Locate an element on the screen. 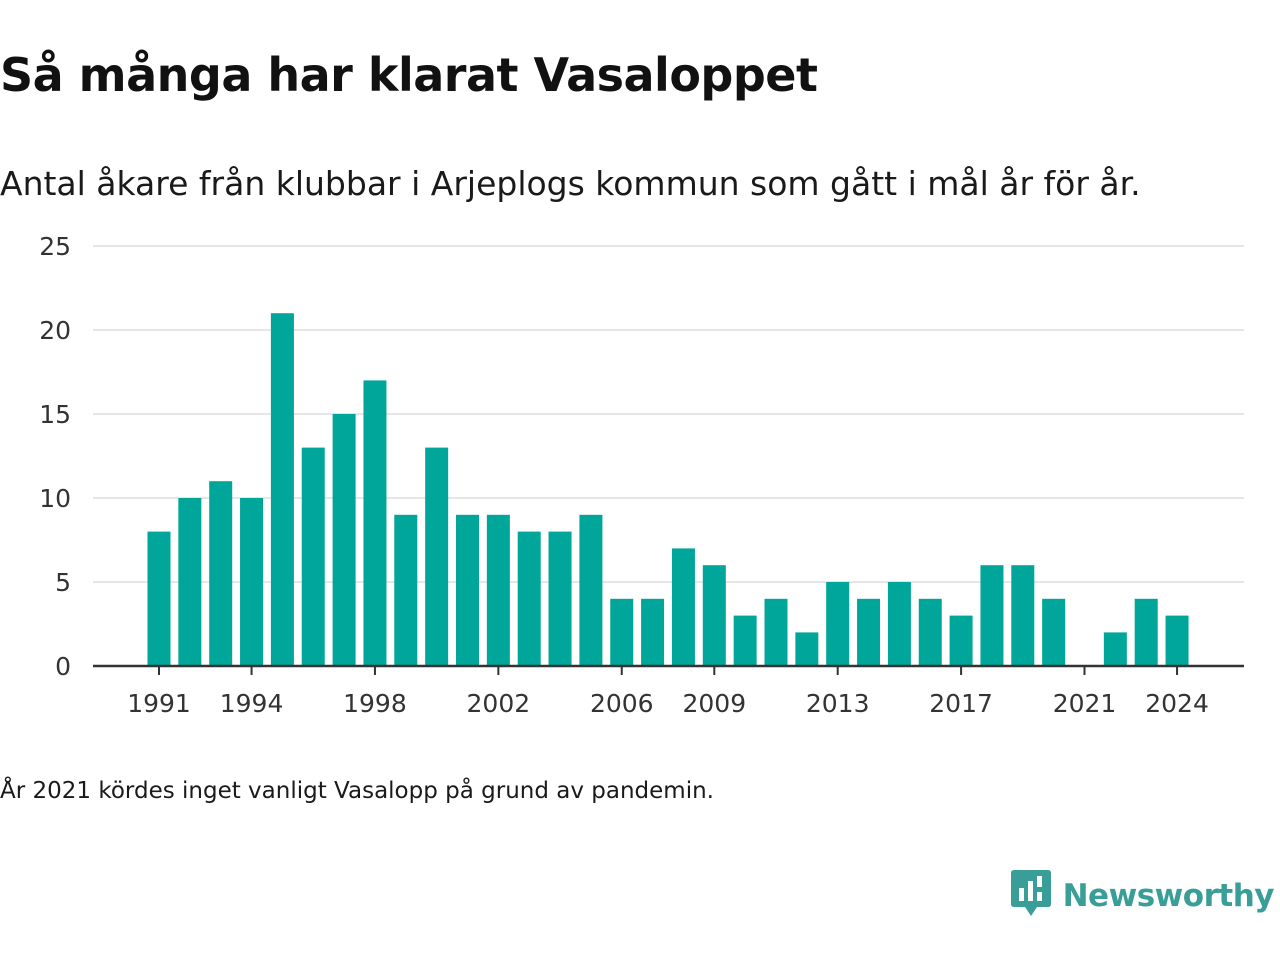 The height and width of the screenshot is (960, 1280). bar-1994 is located at coordinates (252, 582).